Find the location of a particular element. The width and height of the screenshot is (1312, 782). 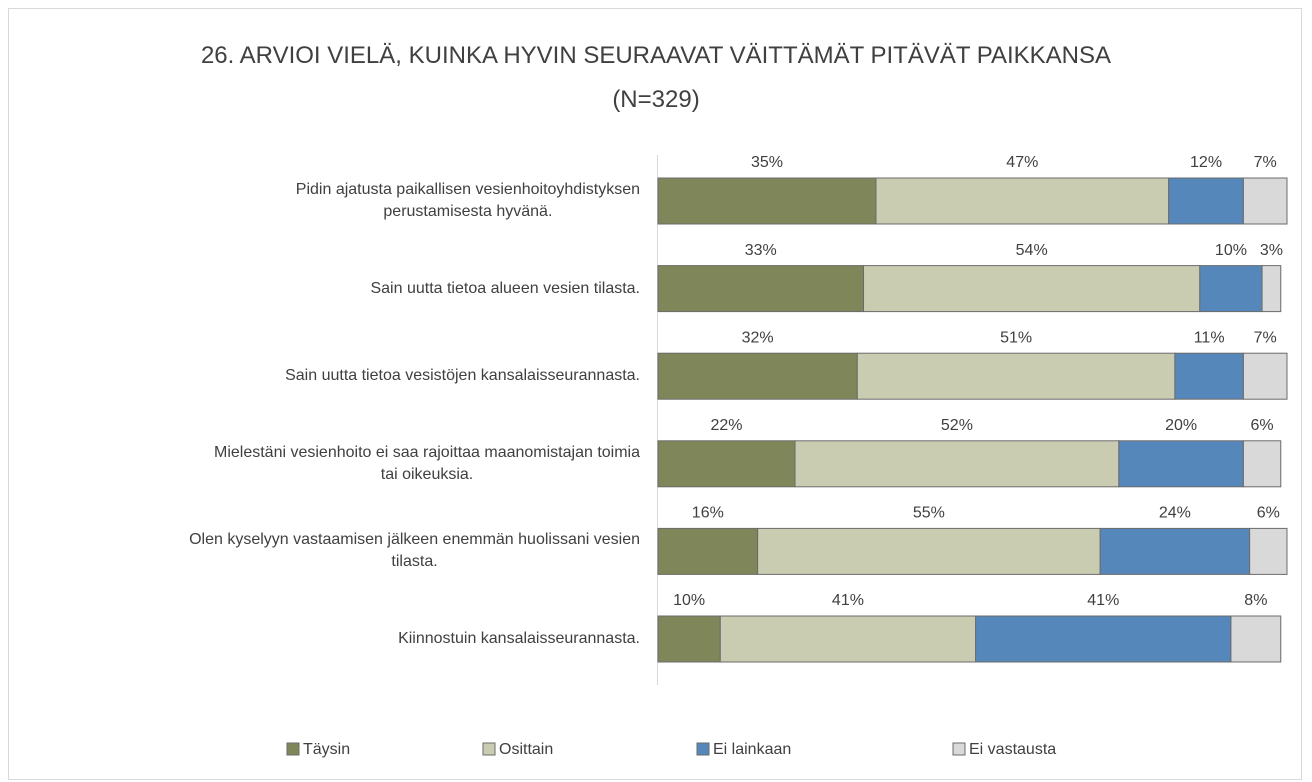

data-label: 12% is located at coordinates (1206, 162).